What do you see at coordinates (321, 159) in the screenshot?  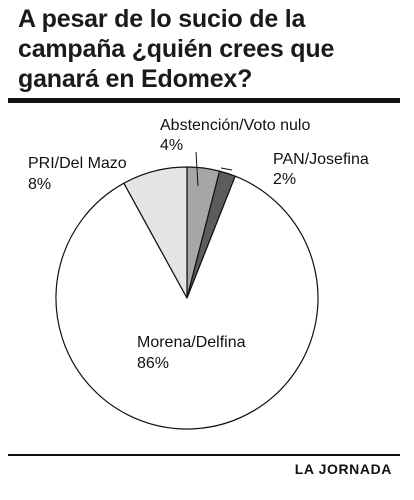 I see `slice-label-pan: PAN/Josefina` at bounding box center [321, 159].